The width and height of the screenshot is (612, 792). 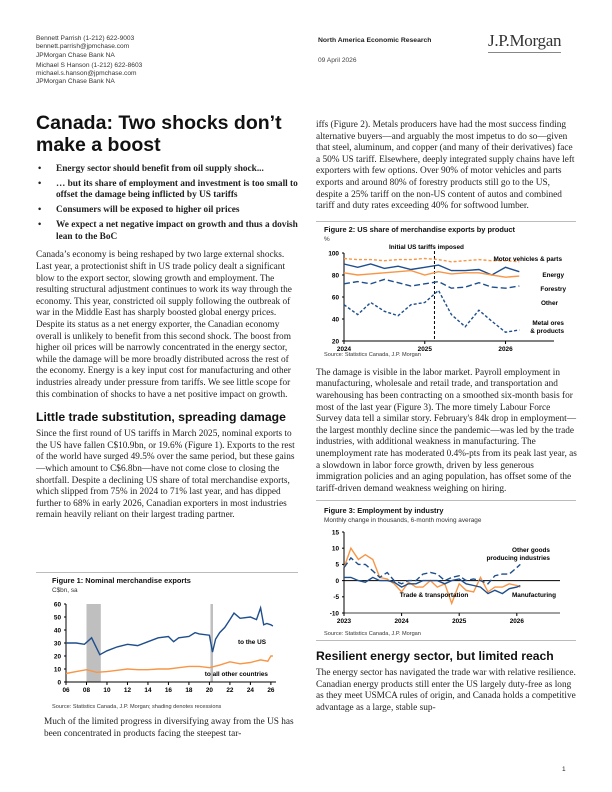 I want to click on x-tick-label: 2023, so click(x=344, y=621).